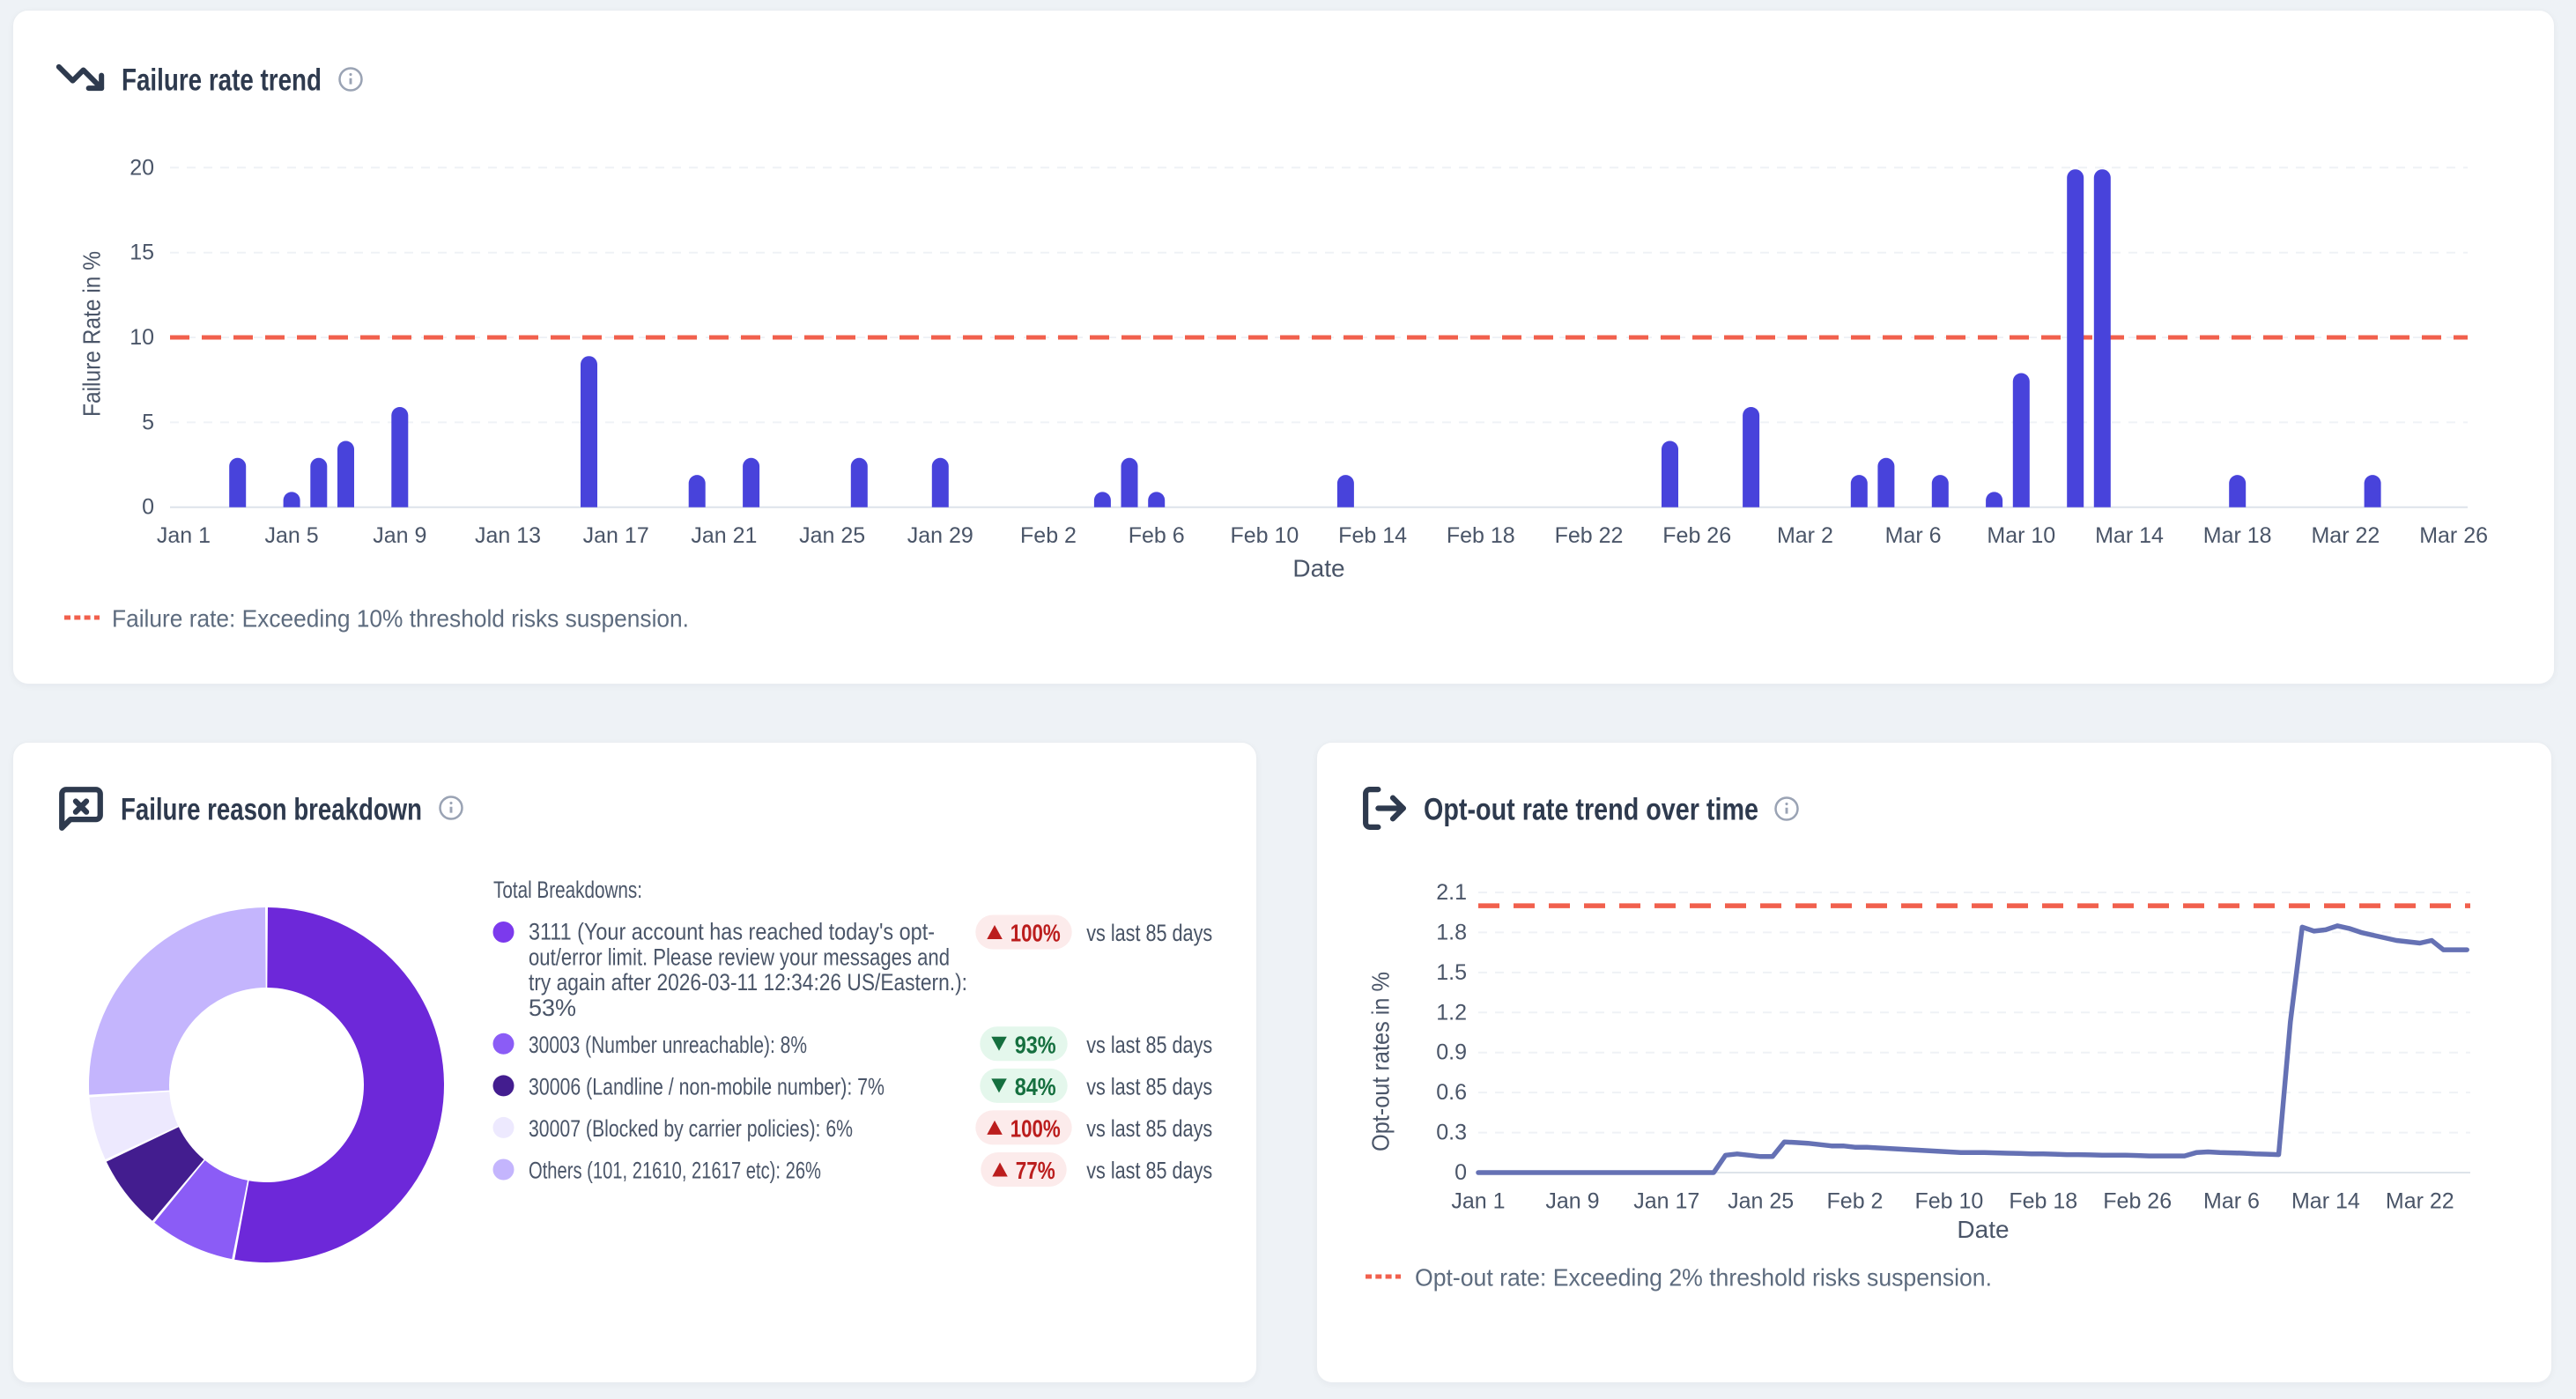 The image size is (2576, 1399). What do you see at coordinates (1451, 972) in the screenshot?
I see `svg-text: 1.5` at bounding box center [1451, 972].